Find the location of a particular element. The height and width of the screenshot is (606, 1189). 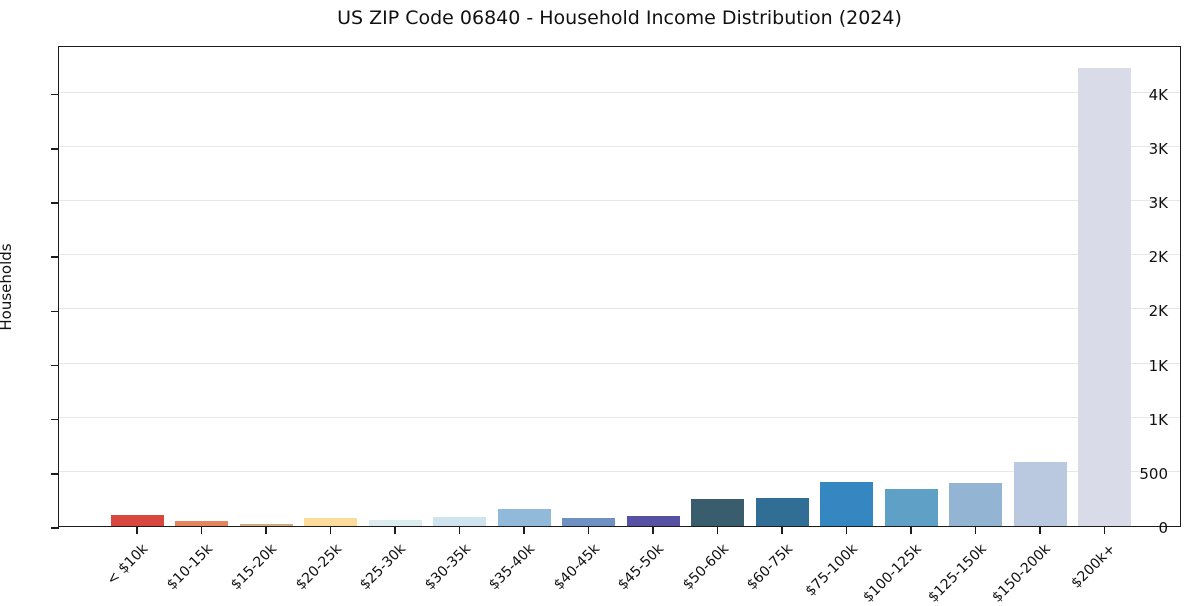

bar-$150-200k is located at coordinates (1040, 494).